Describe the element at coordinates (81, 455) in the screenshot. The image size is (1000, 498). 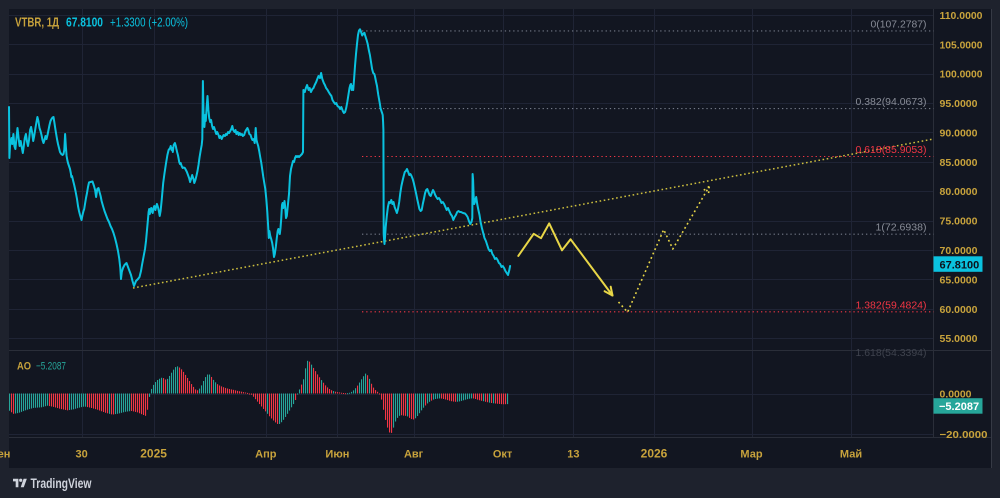
I see `svg-text: 30` at that location.